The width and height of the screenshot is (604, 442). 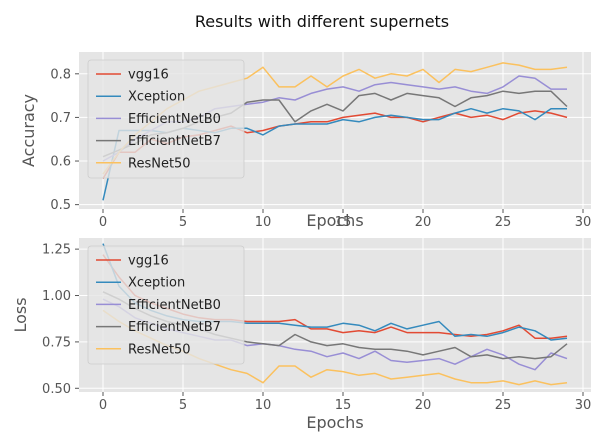 What do you see at coordinates (28, 130) in the screenshot?
I see `y-axis-label: Accuracy` at bounding box center [28, 130].